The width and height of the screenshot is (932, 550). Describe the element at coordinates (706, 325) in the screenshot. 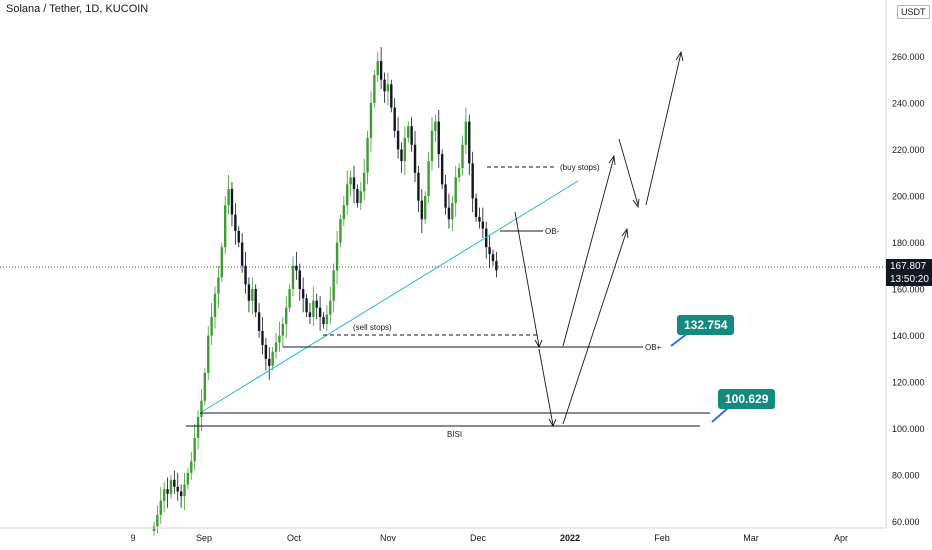

I see `ob-plus-price-callout: 132.754` at that location.